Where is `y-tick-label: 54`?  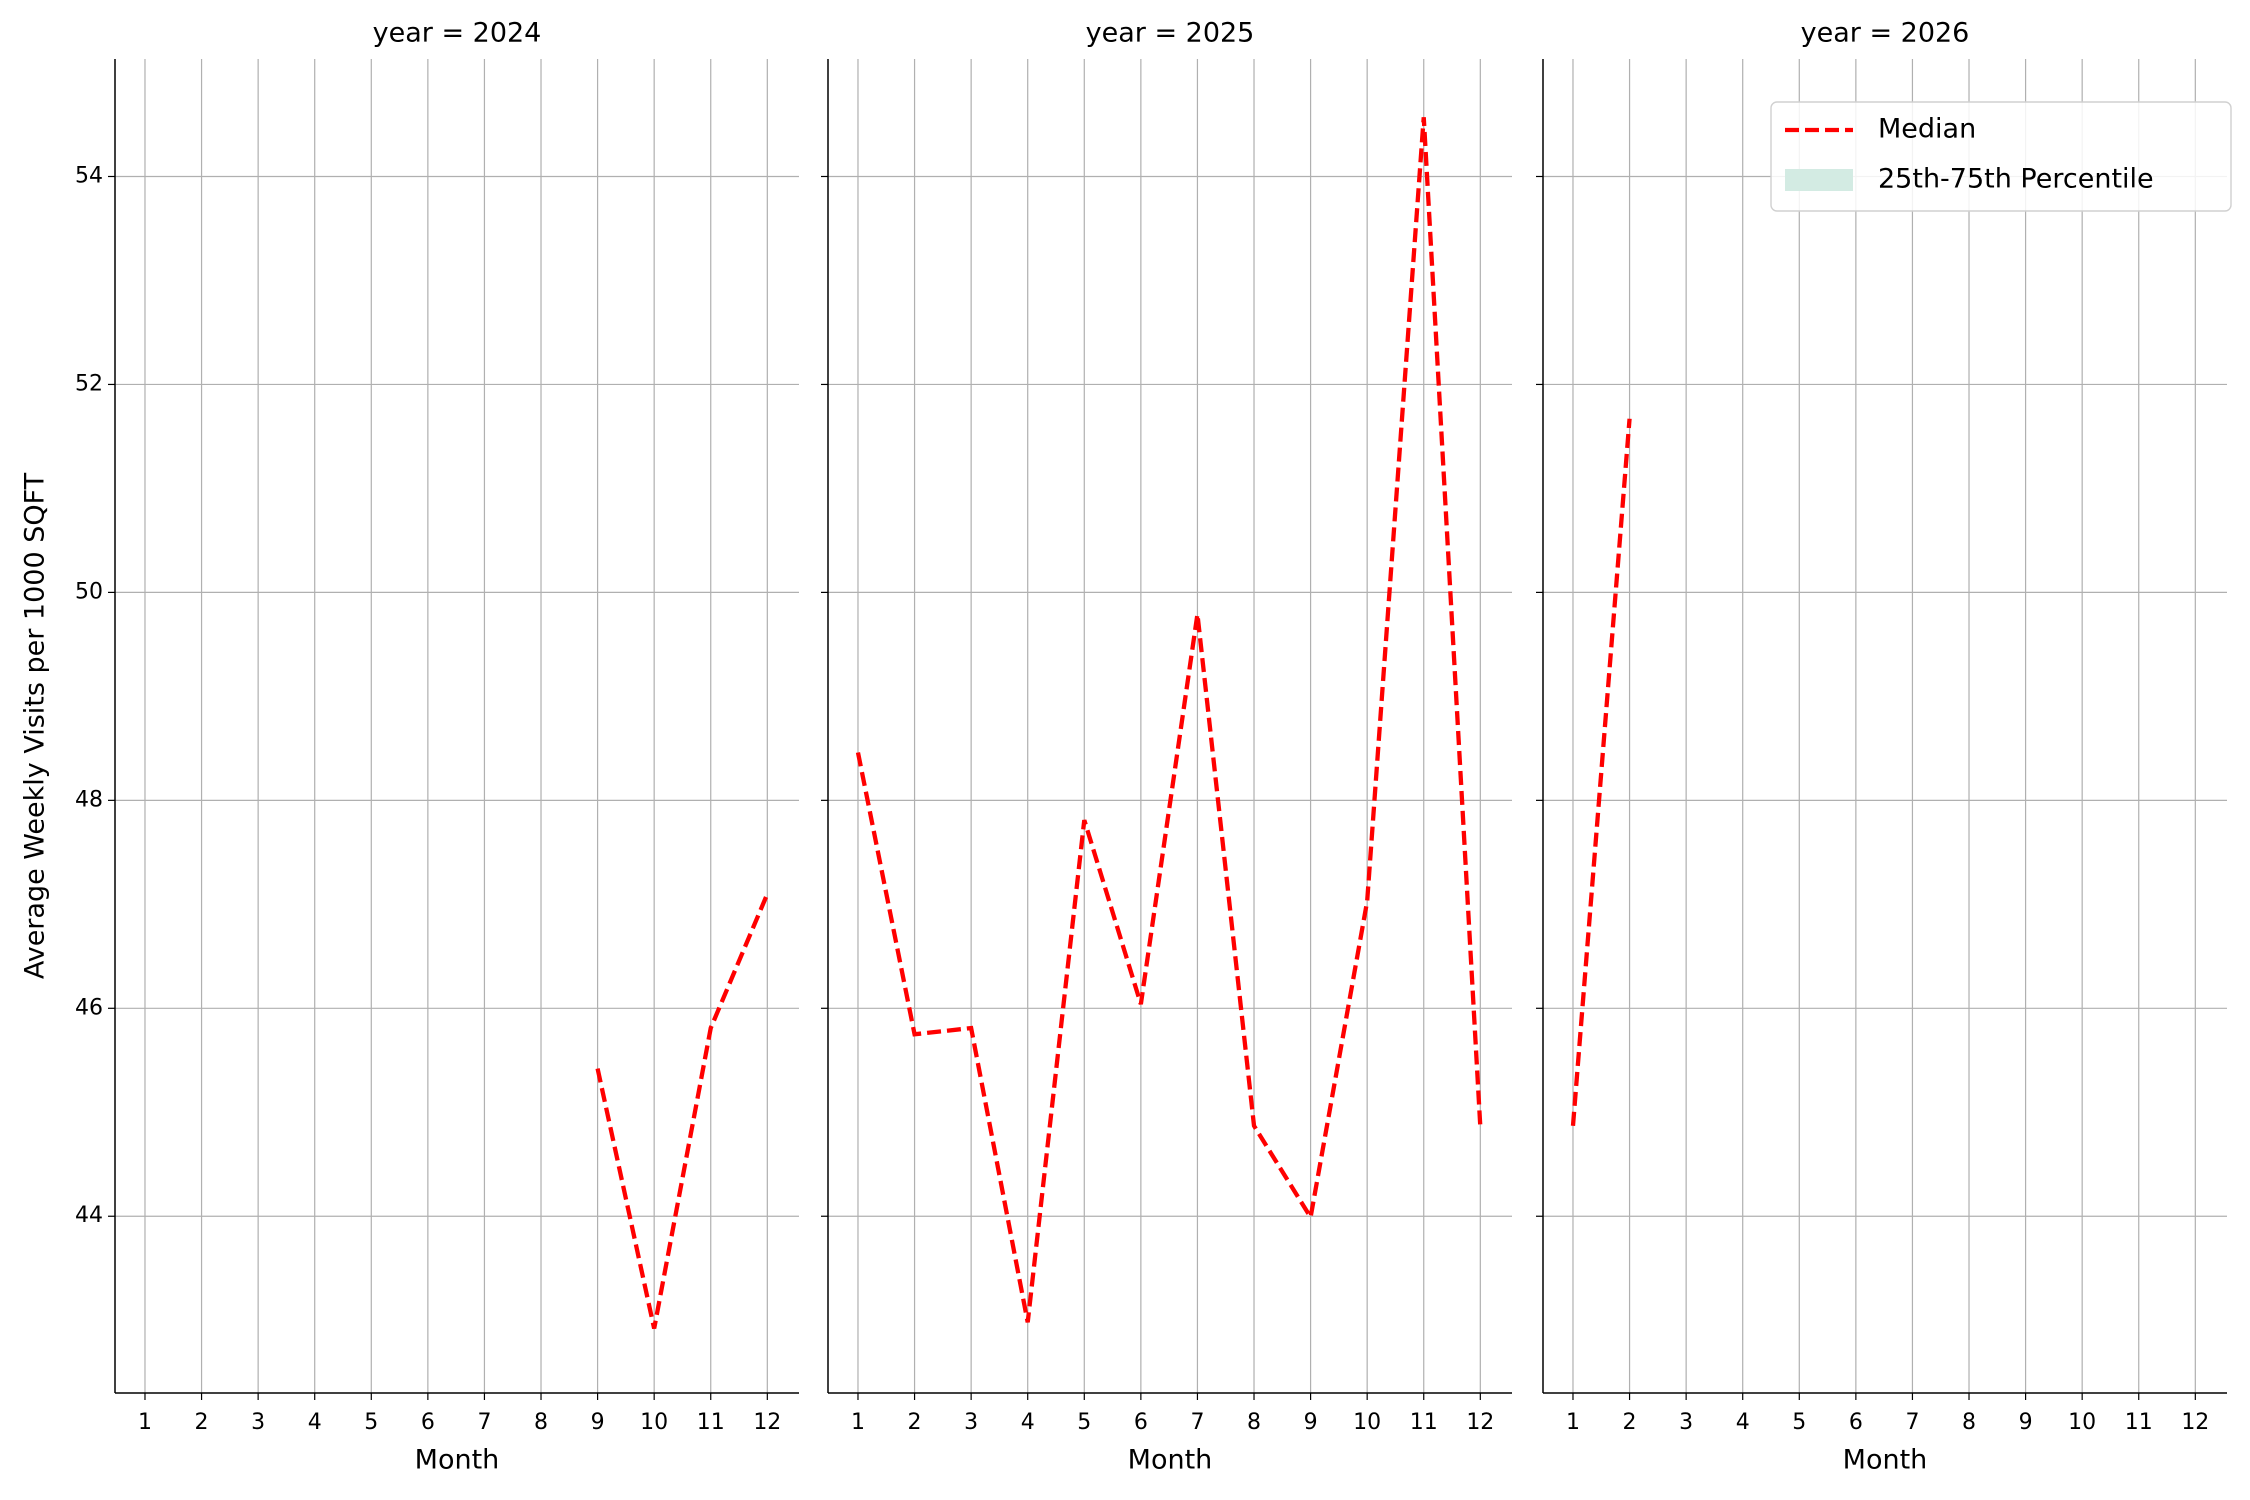
y-tick-label: 54 is located at coordinates (89, 175).